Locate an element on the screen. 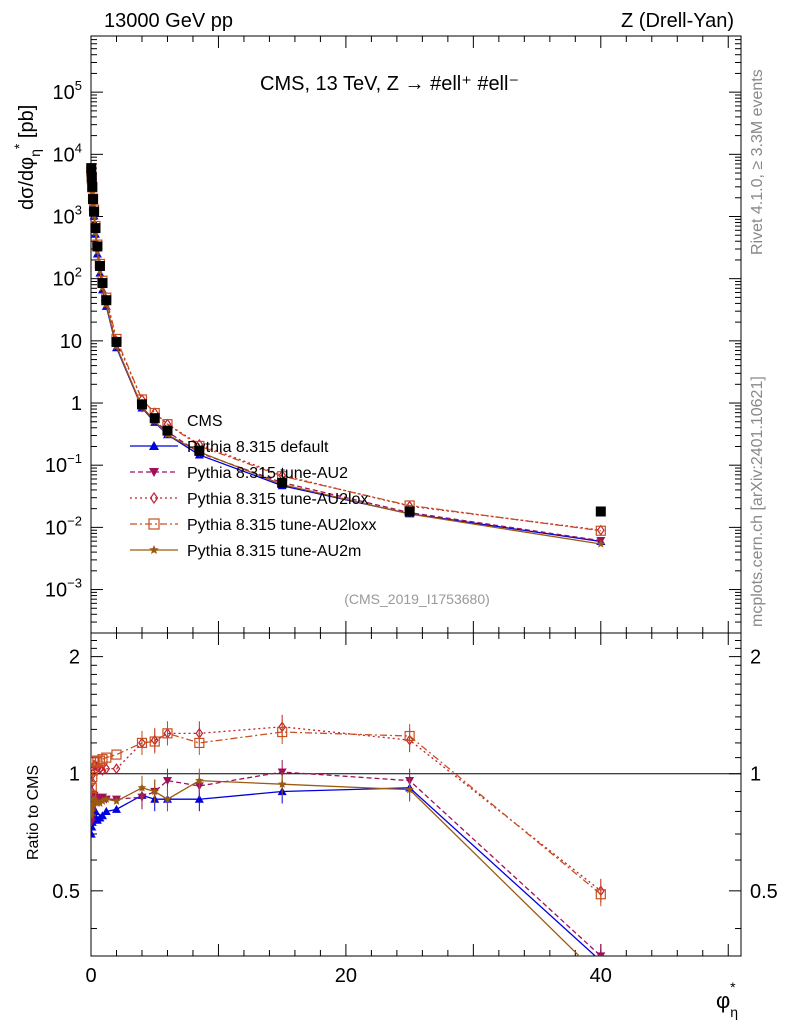  legend-label-5: Pythia 8.315 tune-AU2m is located at coordinates (274, 551).